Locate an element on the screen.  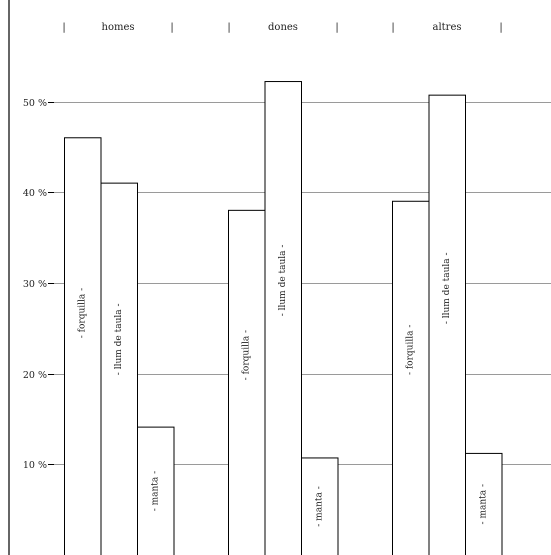
bar-label-altres-manta: - manta - is located at coordinates (484, 504).